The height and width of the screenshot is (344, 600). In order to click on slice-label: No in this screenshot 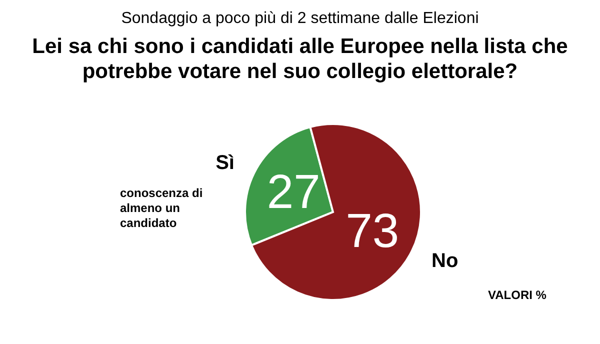, I will do `click(445, 261)`.